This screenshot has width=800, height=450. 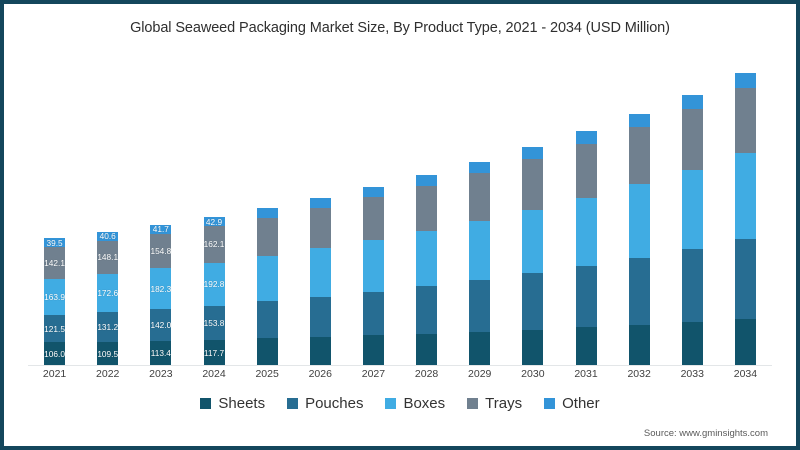 What do you see at coordinates (214, 322) in the screenshot?
I see `bar-segment-pouches: 153.8` at bounding box center [214, 322].